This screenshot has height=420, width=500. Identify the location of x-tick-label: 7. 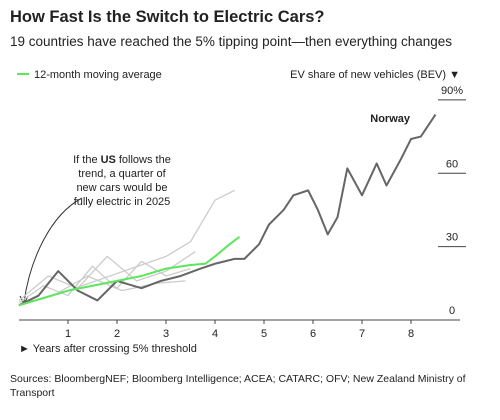
(362, 334).